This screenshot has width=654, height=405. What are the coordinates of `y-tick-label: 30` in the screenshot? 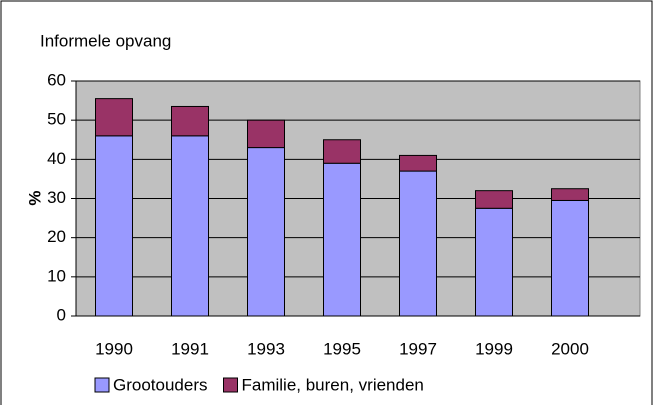 It's located at (56, 197).